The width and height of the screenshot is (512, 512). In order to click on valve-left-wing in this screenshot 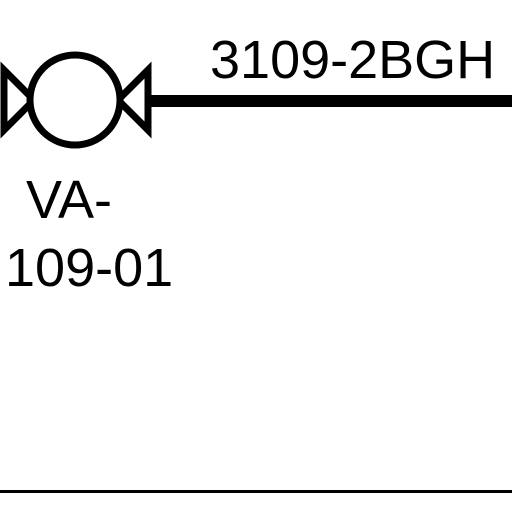, I will do `click(19, 100)`.